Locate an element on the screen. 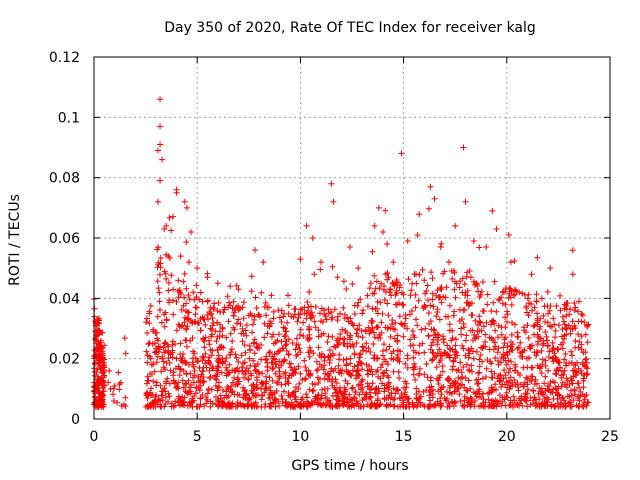  x-tick-label: 5 is located at coordinates (197, 437).